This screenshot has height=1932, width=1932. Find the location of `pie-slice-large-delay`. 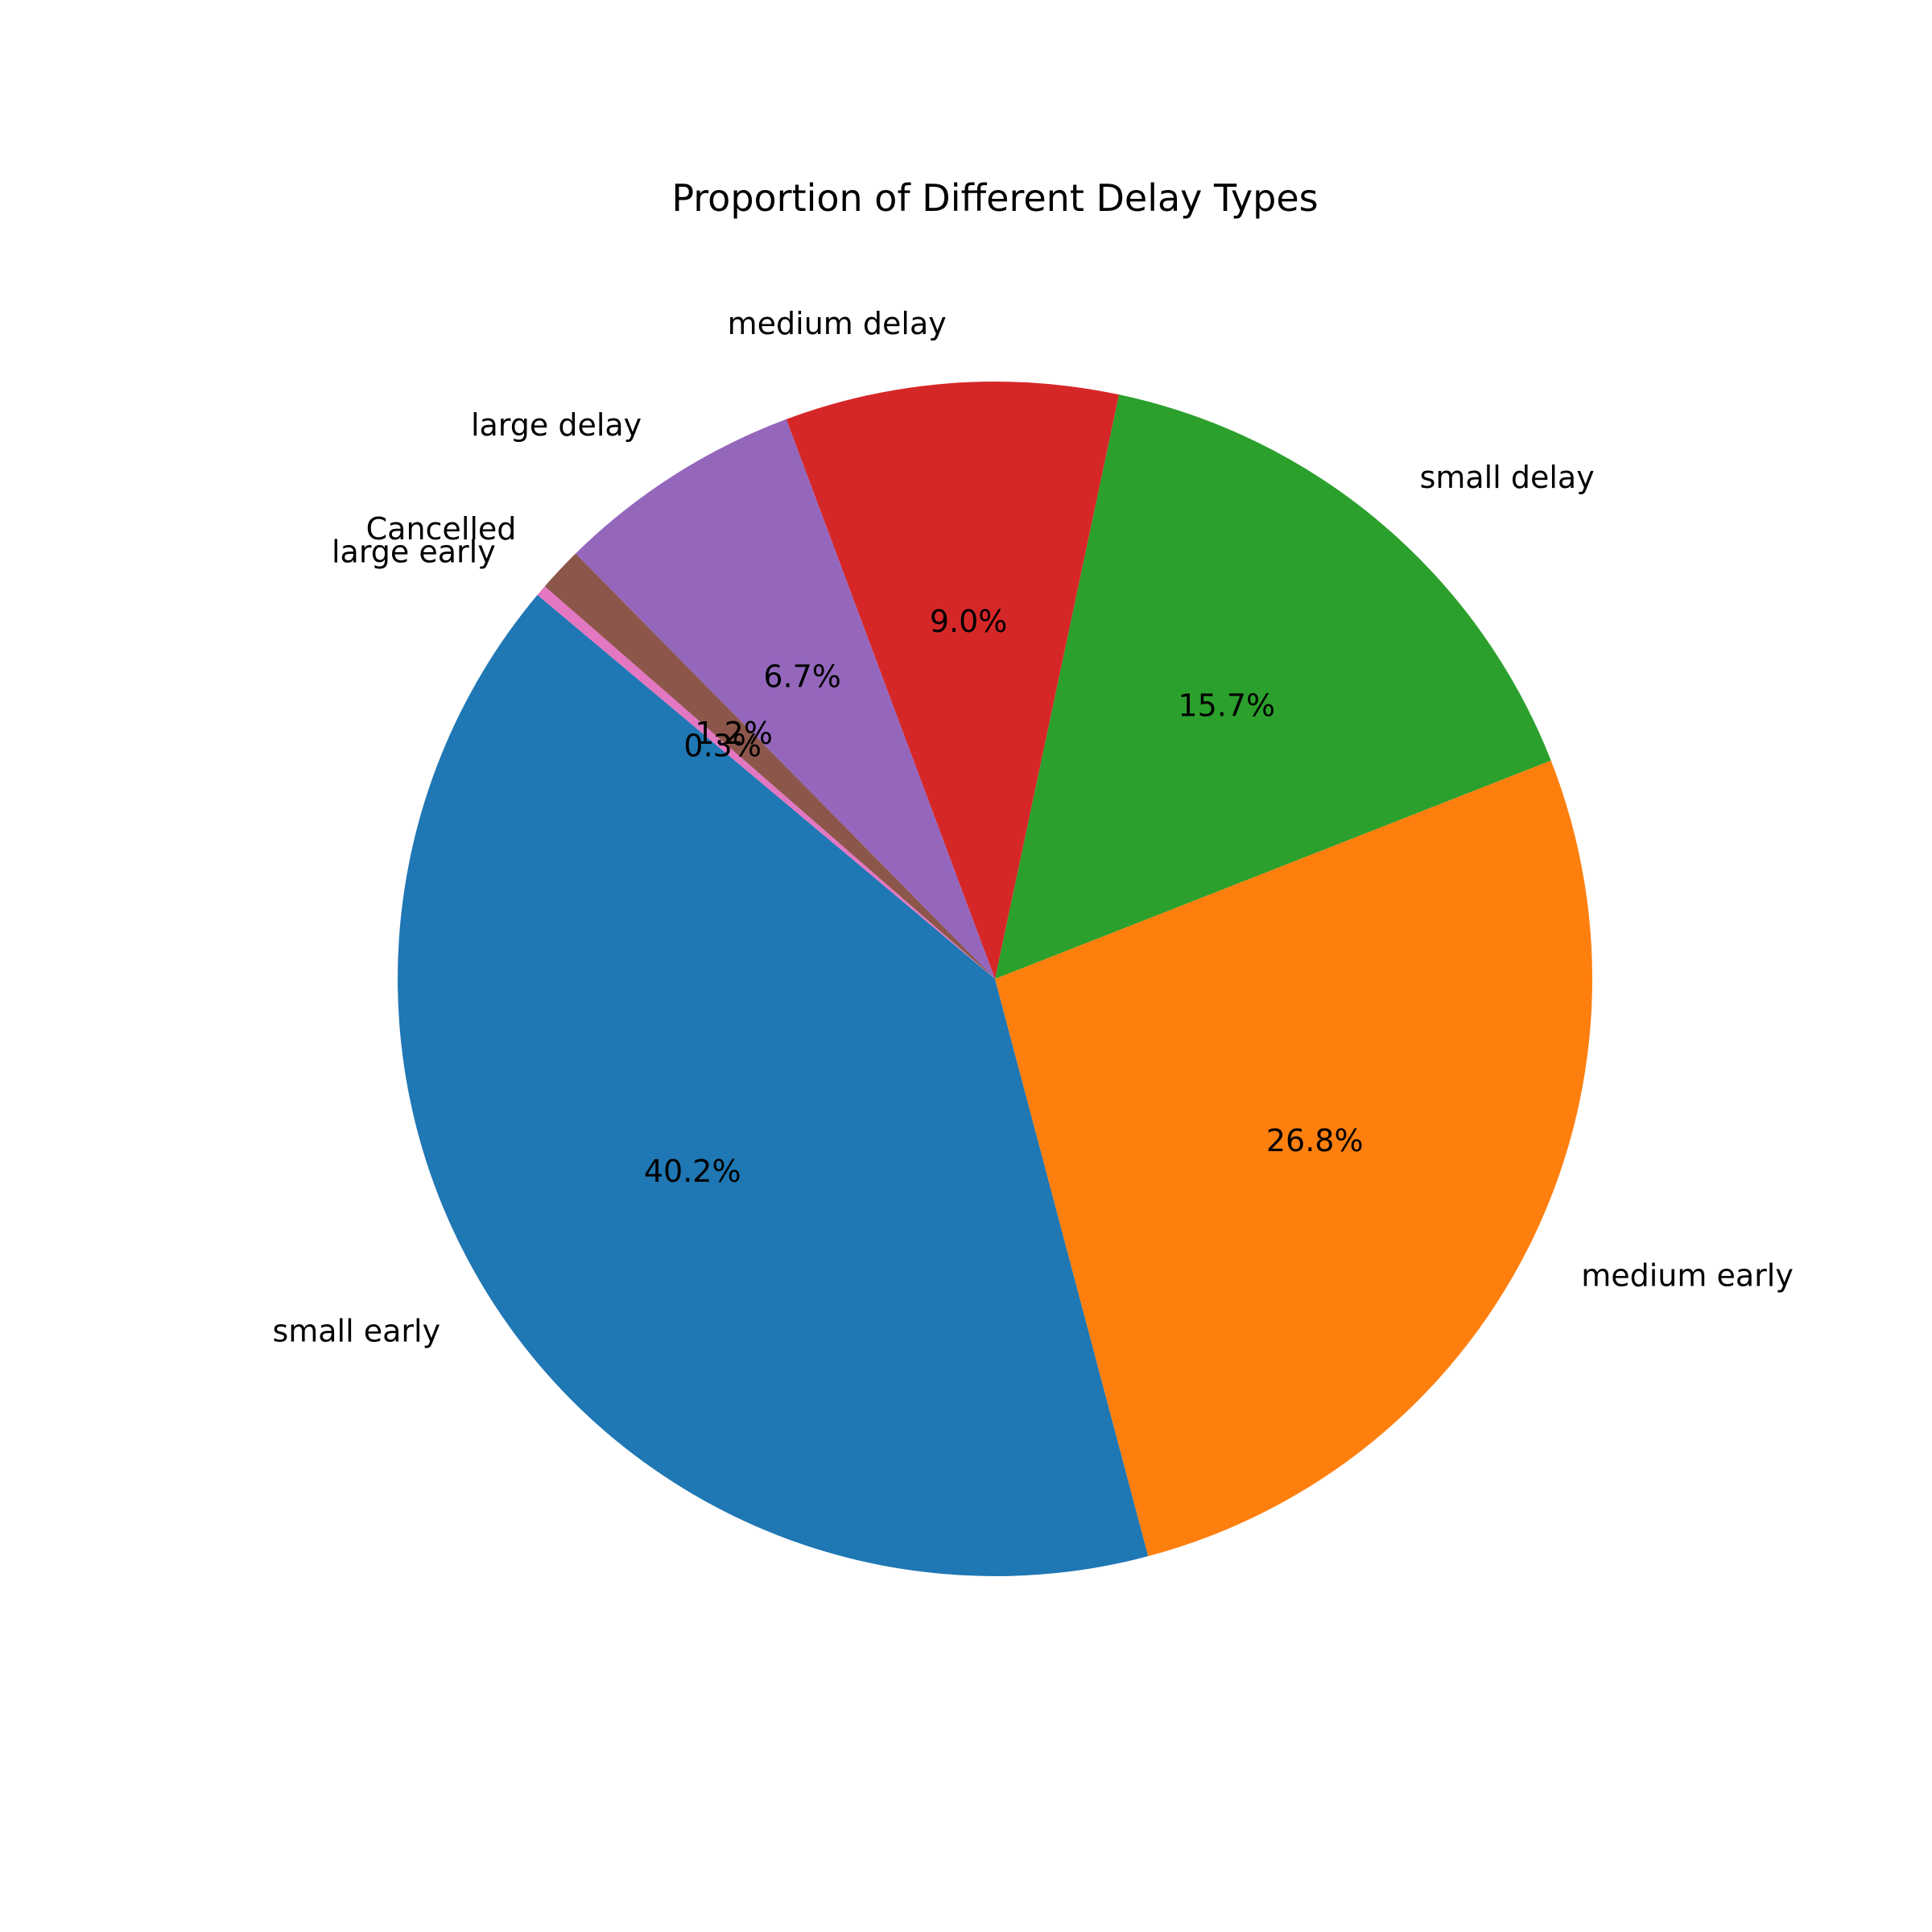

pie-slice-large-delay is located at coordinates (785, 699).